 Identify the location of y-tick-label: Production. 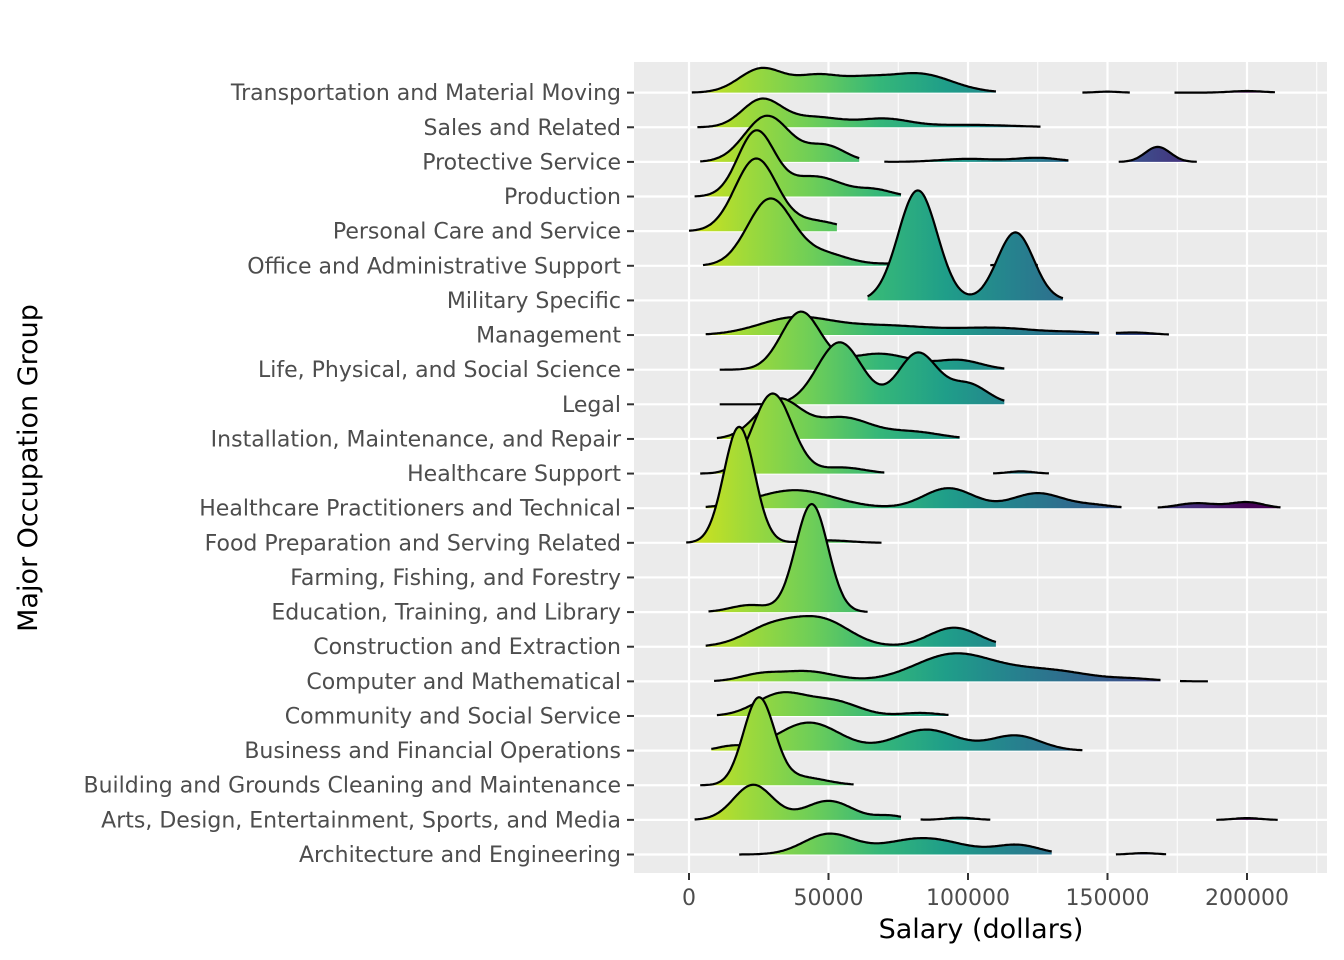
(562, 197).